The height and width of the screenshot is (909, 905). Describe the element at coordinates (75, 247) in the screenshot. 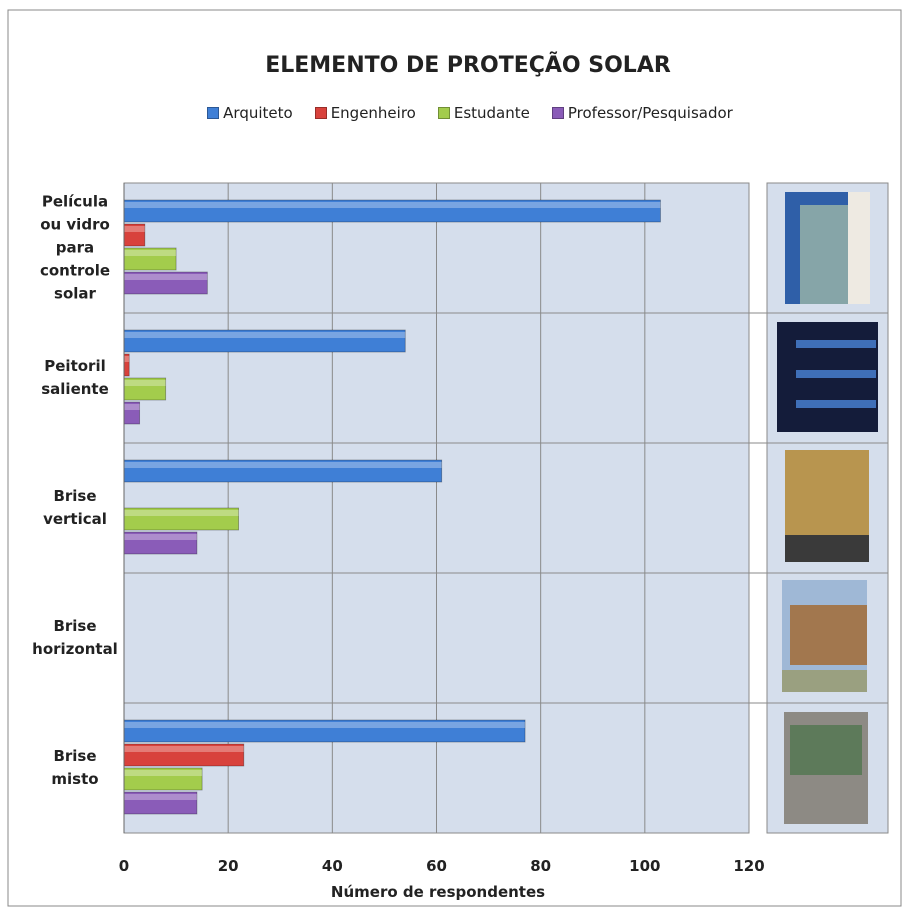

I see `y-tick-label: Película ou vidro para controle solar` at that location.